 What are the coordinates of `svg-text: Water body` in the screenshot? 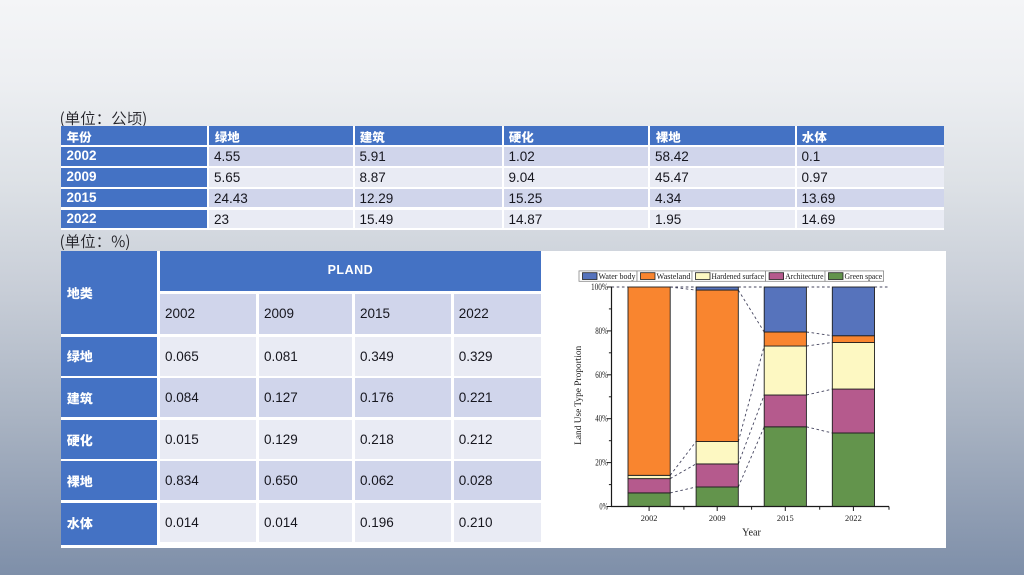 It's located at (618, 276).